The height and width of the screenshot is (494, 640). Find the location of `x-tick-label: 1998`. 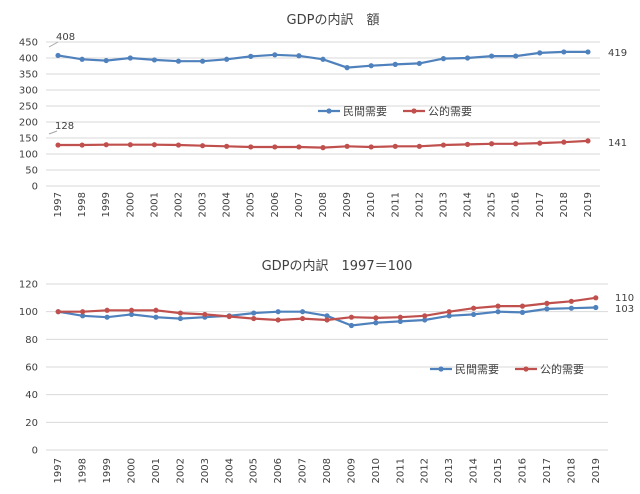

x-tick-label: 1998 is located at coordinates (82, 204).